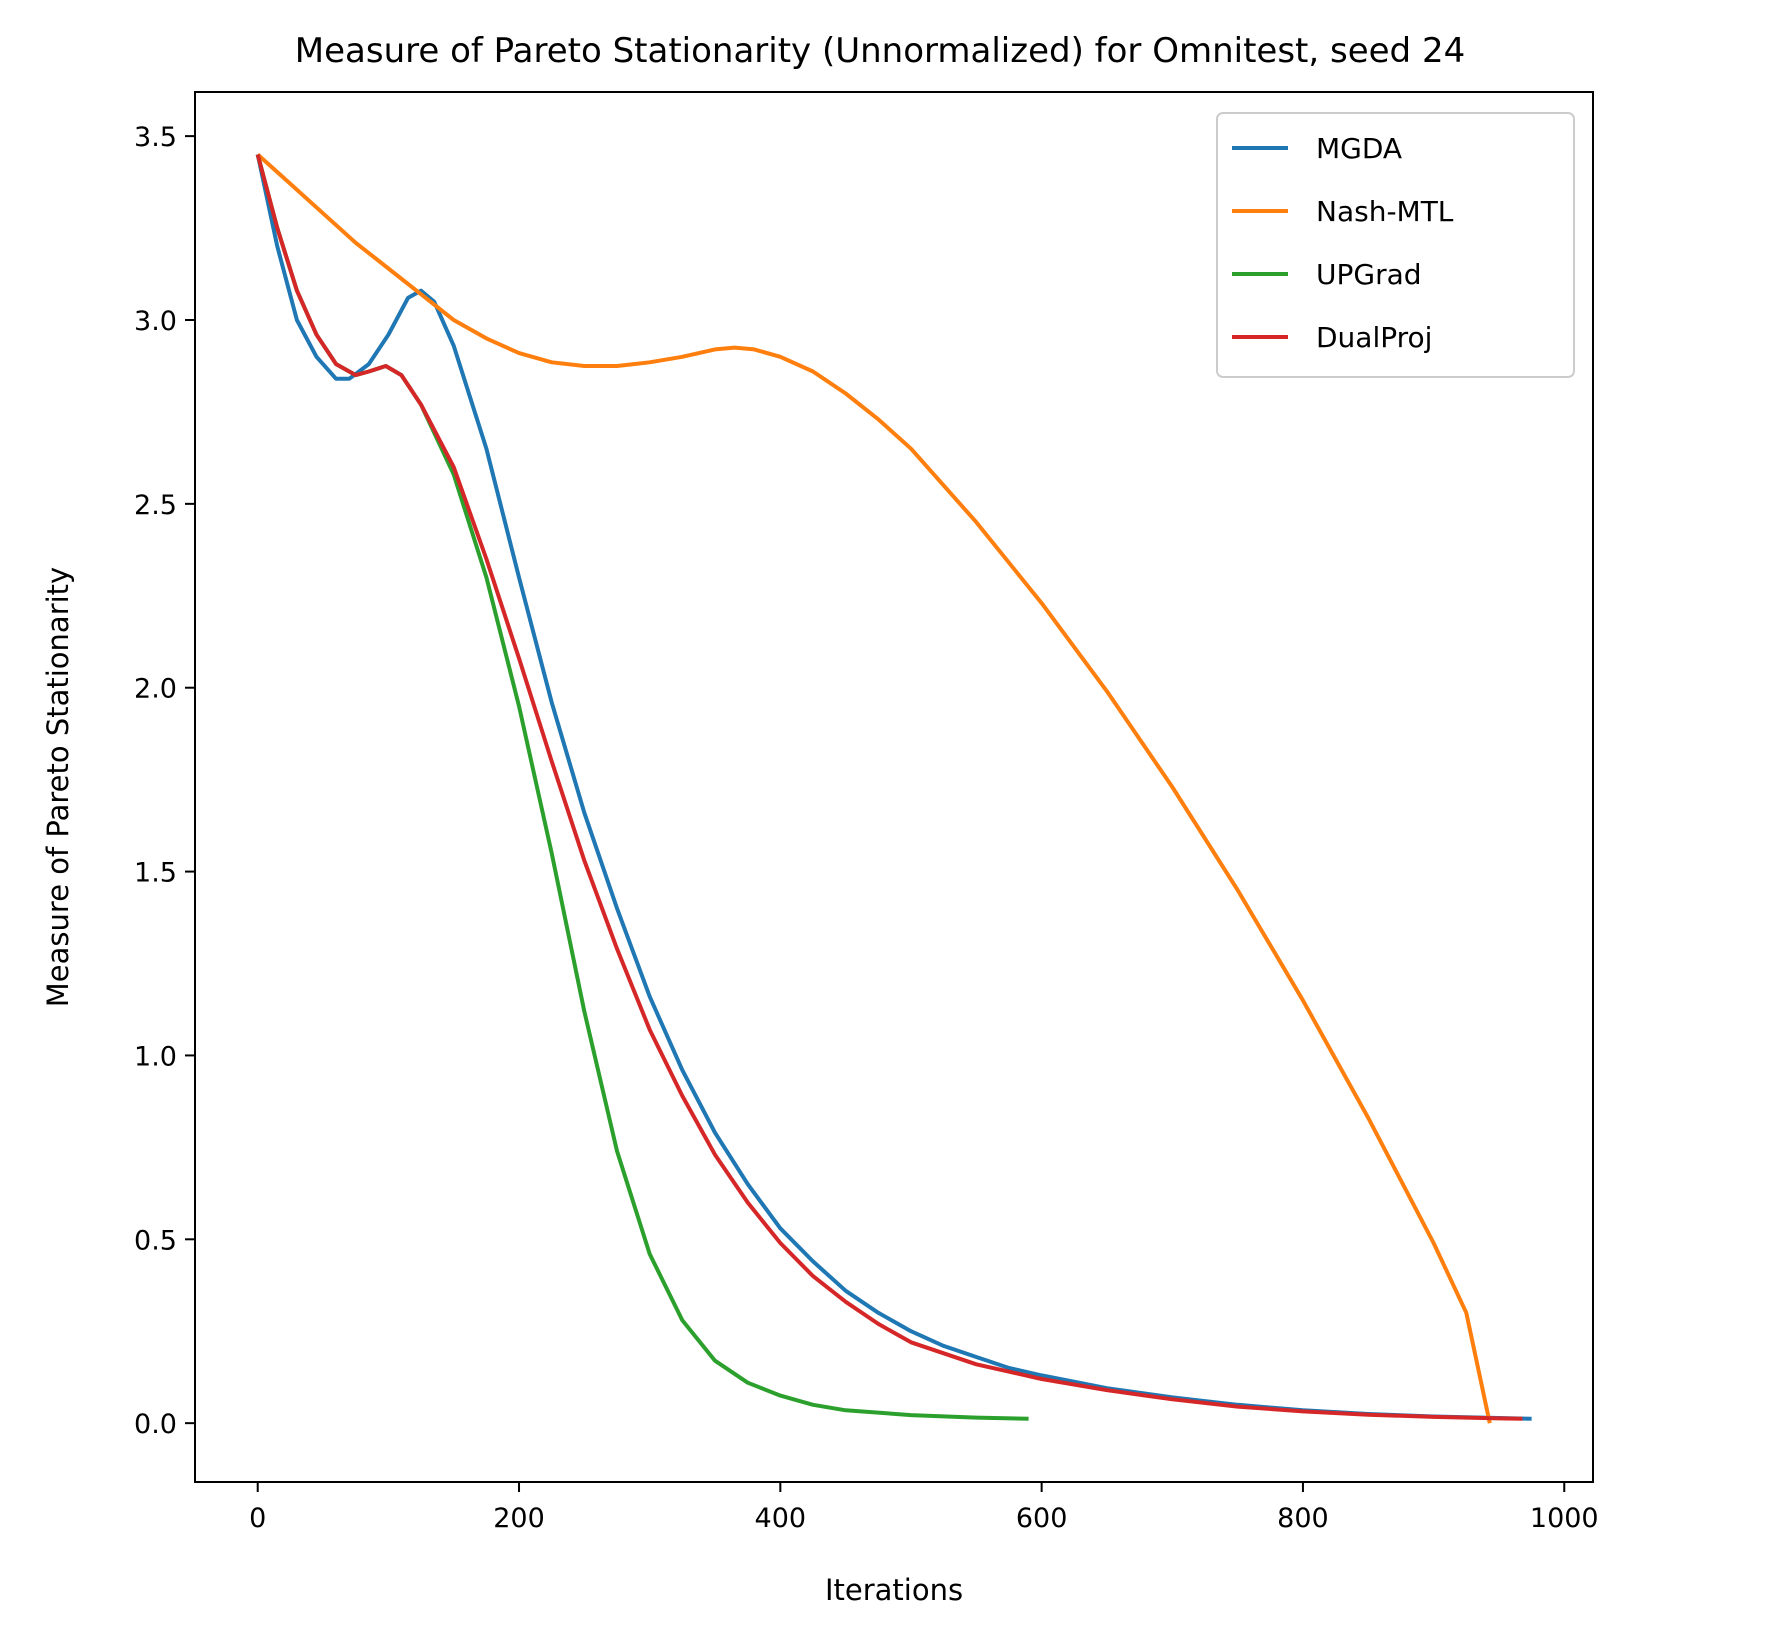 The image size is (1782, 1642). I want to click on y-tick-label: 0.0, so click(155, 1424).